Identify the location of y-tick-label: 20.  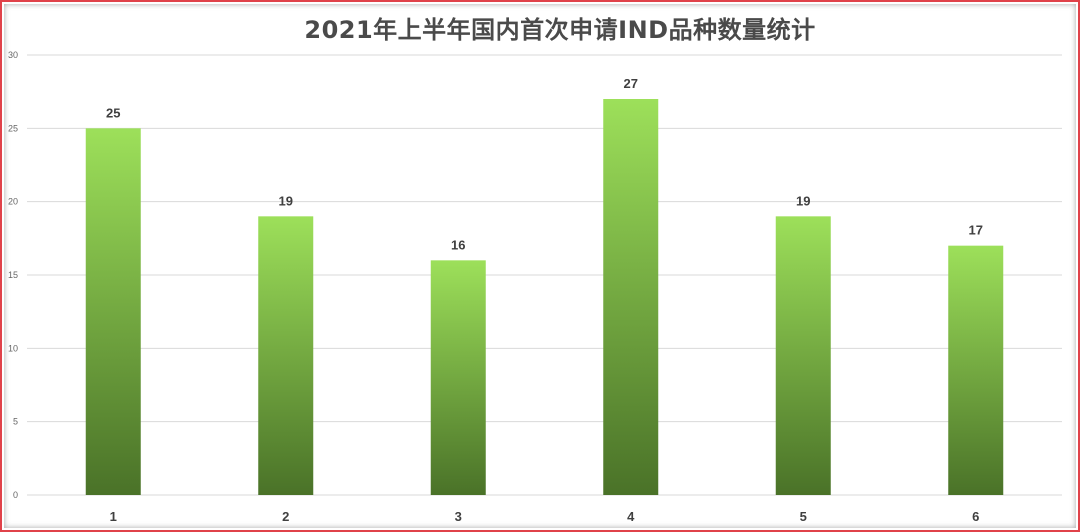
(13, 202).